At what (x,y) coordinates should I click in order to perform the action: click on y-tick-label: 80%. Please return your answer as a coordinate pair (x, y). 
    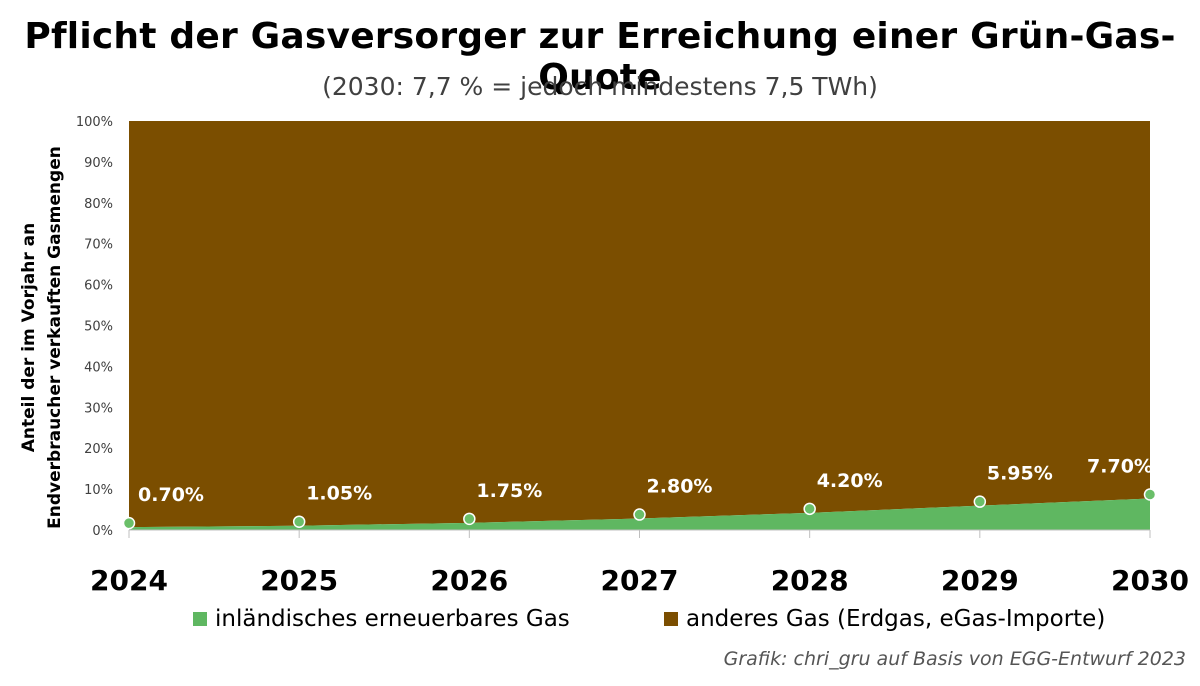
    Looking at the image, I should click on (98, 204).